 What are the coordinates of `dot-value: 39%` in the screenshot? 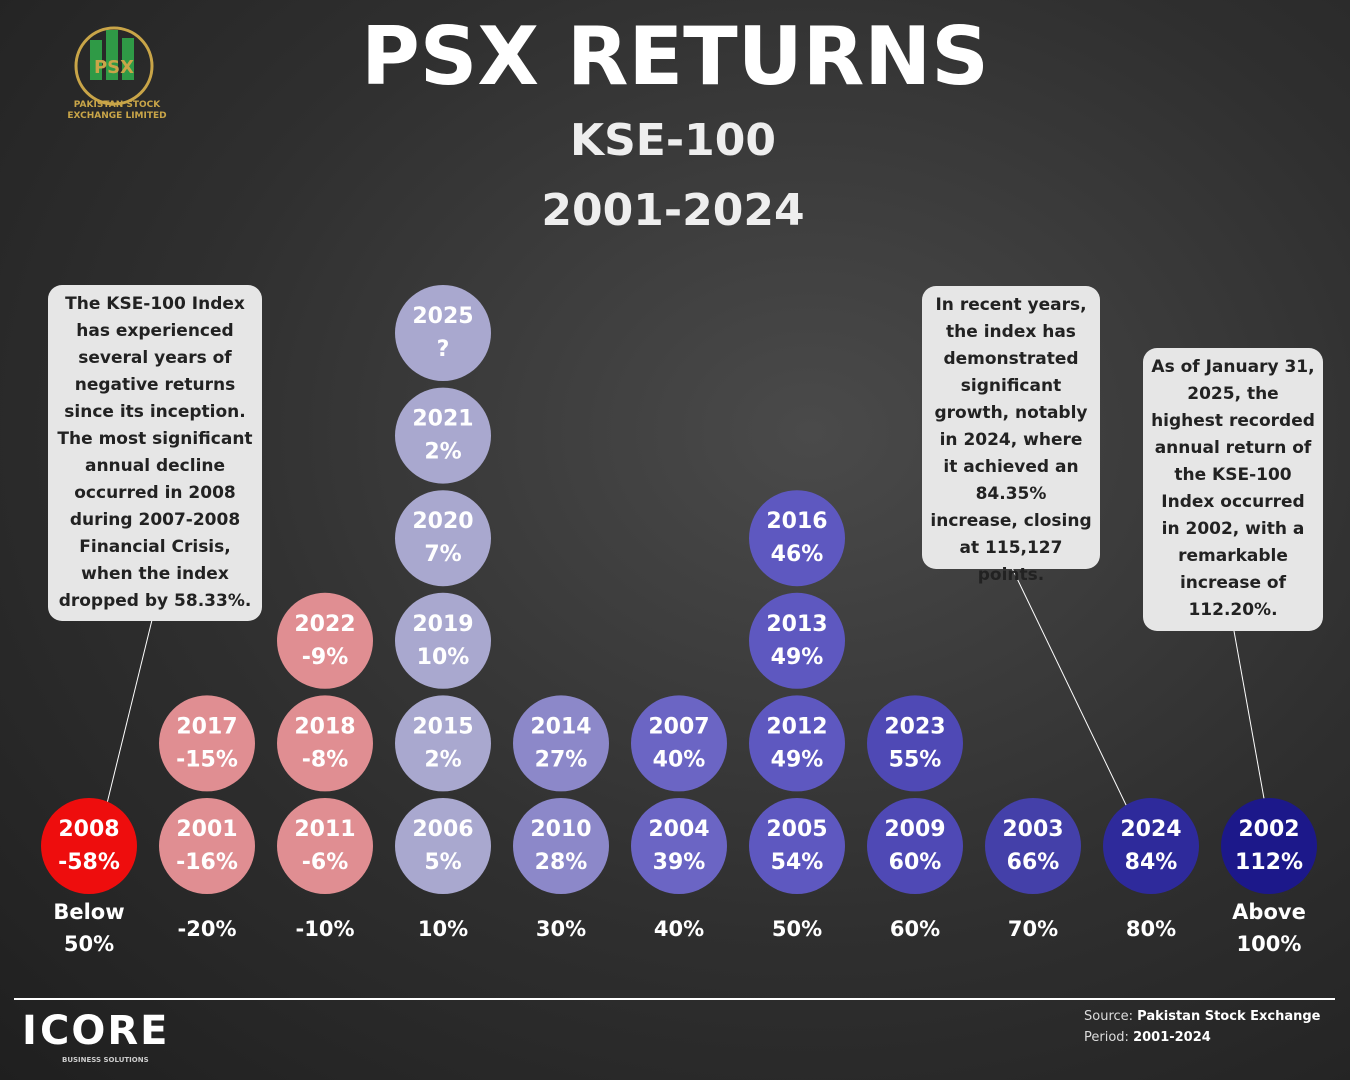 It's located at (679, 862).